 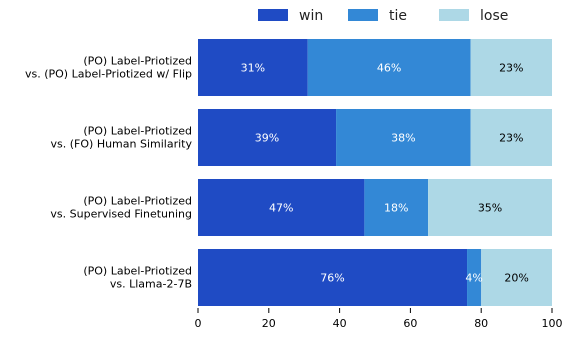 What do you see at coordinates (379, 319) in the screenshot?
I see `x-axis: 0 20 40 60 80 100` at bounding box center [379, 319].